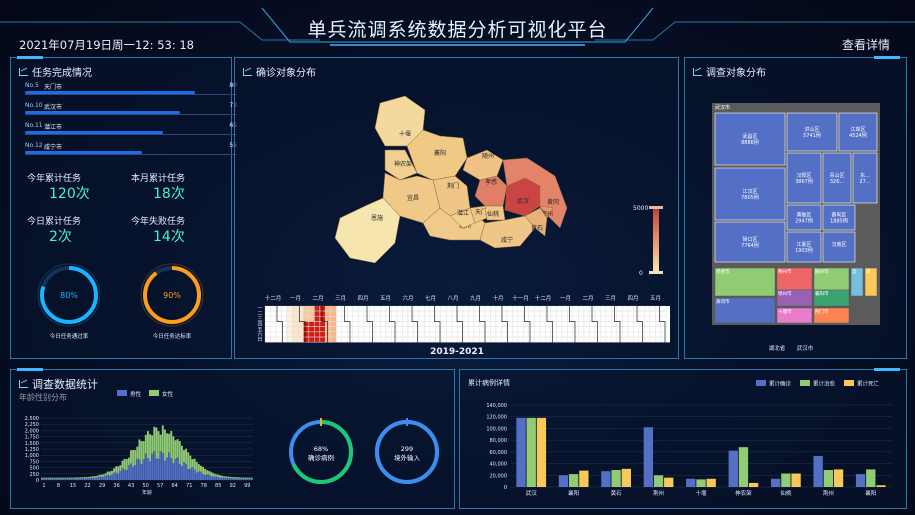  What do you see at coordinates (656, 240) in the screenshot?
I see `visual-map-bar` at bounding box center [656, 240].